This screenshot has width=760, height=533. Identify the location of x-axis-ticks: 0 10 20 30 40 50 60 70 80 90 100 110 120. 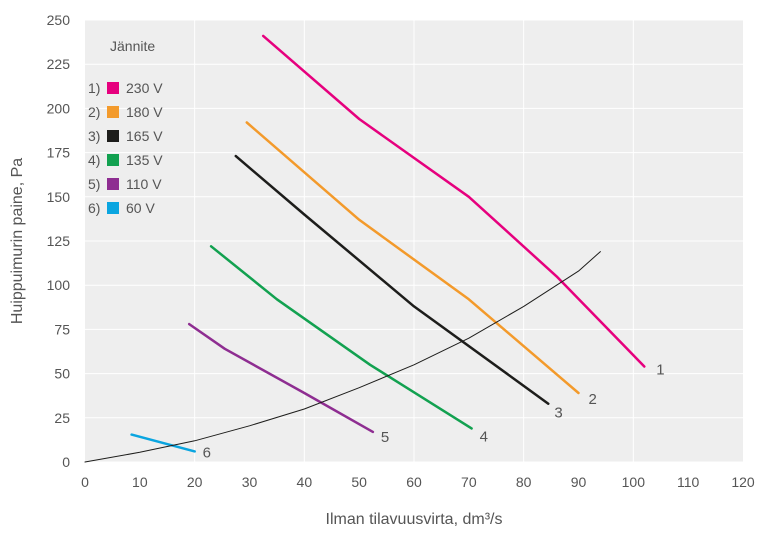
(418, 482).